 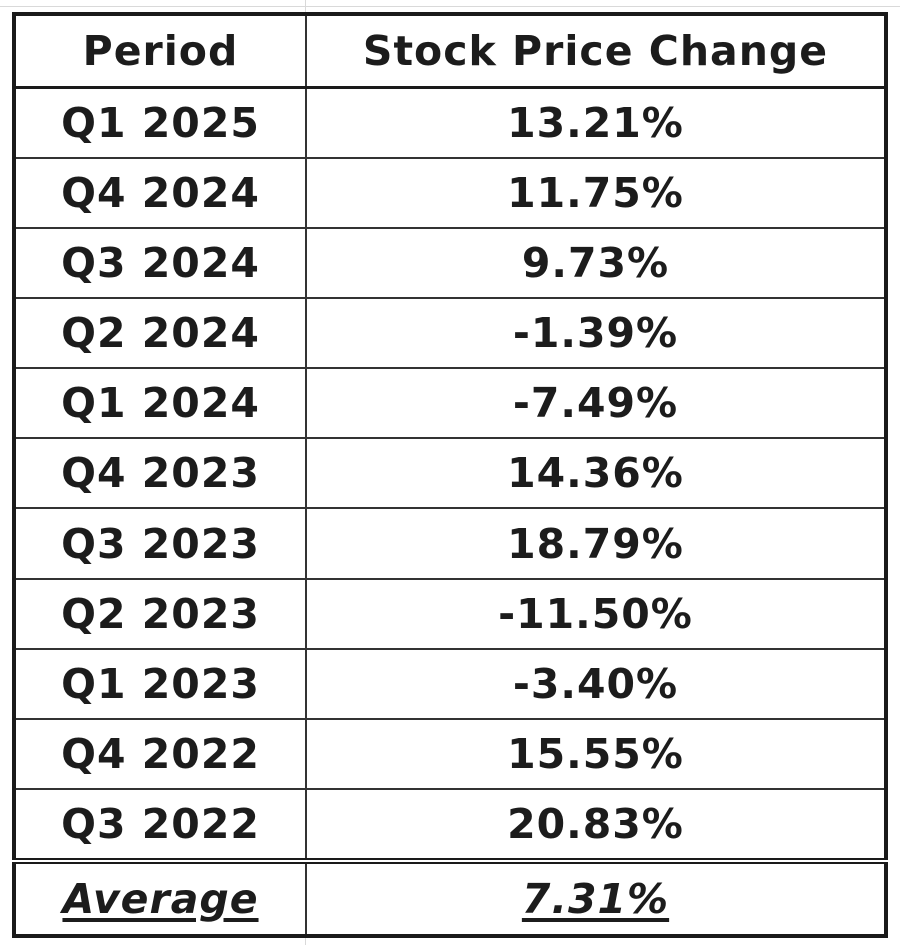 What do you see at coordinates (596, 473) in the screenshot?
I see `change-cell: 14.36%` at bounding box center [596, 473].